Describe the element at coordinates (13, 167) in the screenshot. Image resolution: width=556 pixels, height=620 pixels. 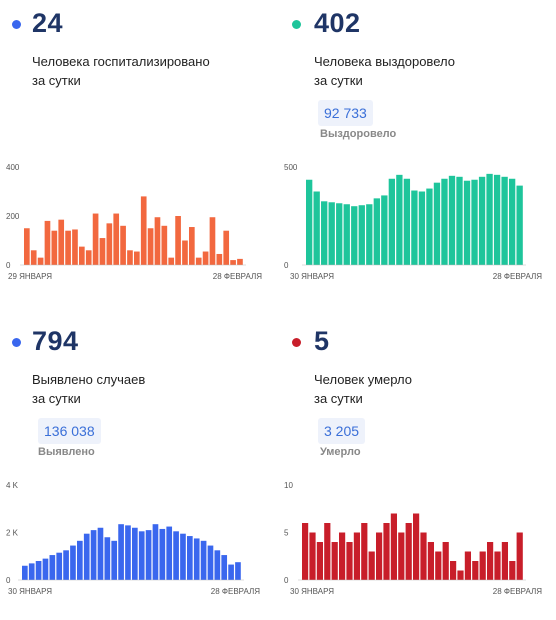
I see `y-tick-label: 400` at that location.